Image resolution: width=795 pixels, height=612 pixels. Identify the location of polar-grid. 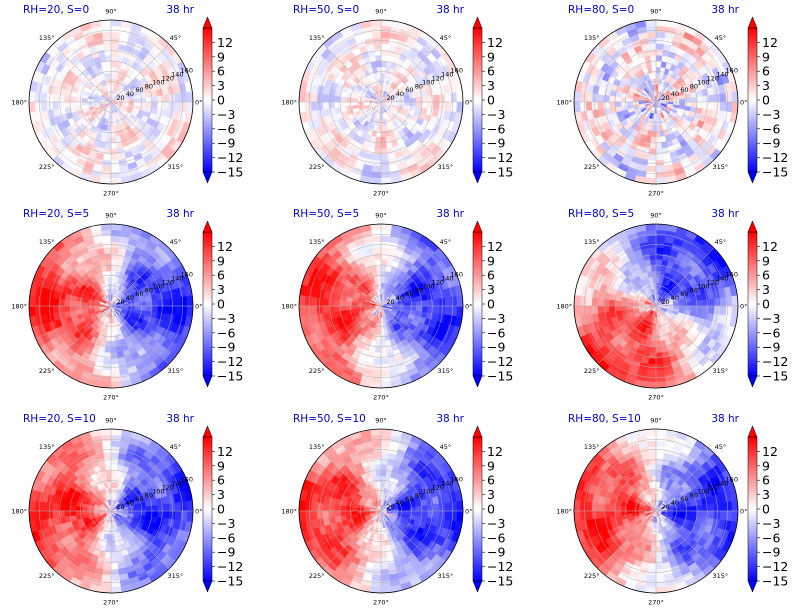
(381, 102).